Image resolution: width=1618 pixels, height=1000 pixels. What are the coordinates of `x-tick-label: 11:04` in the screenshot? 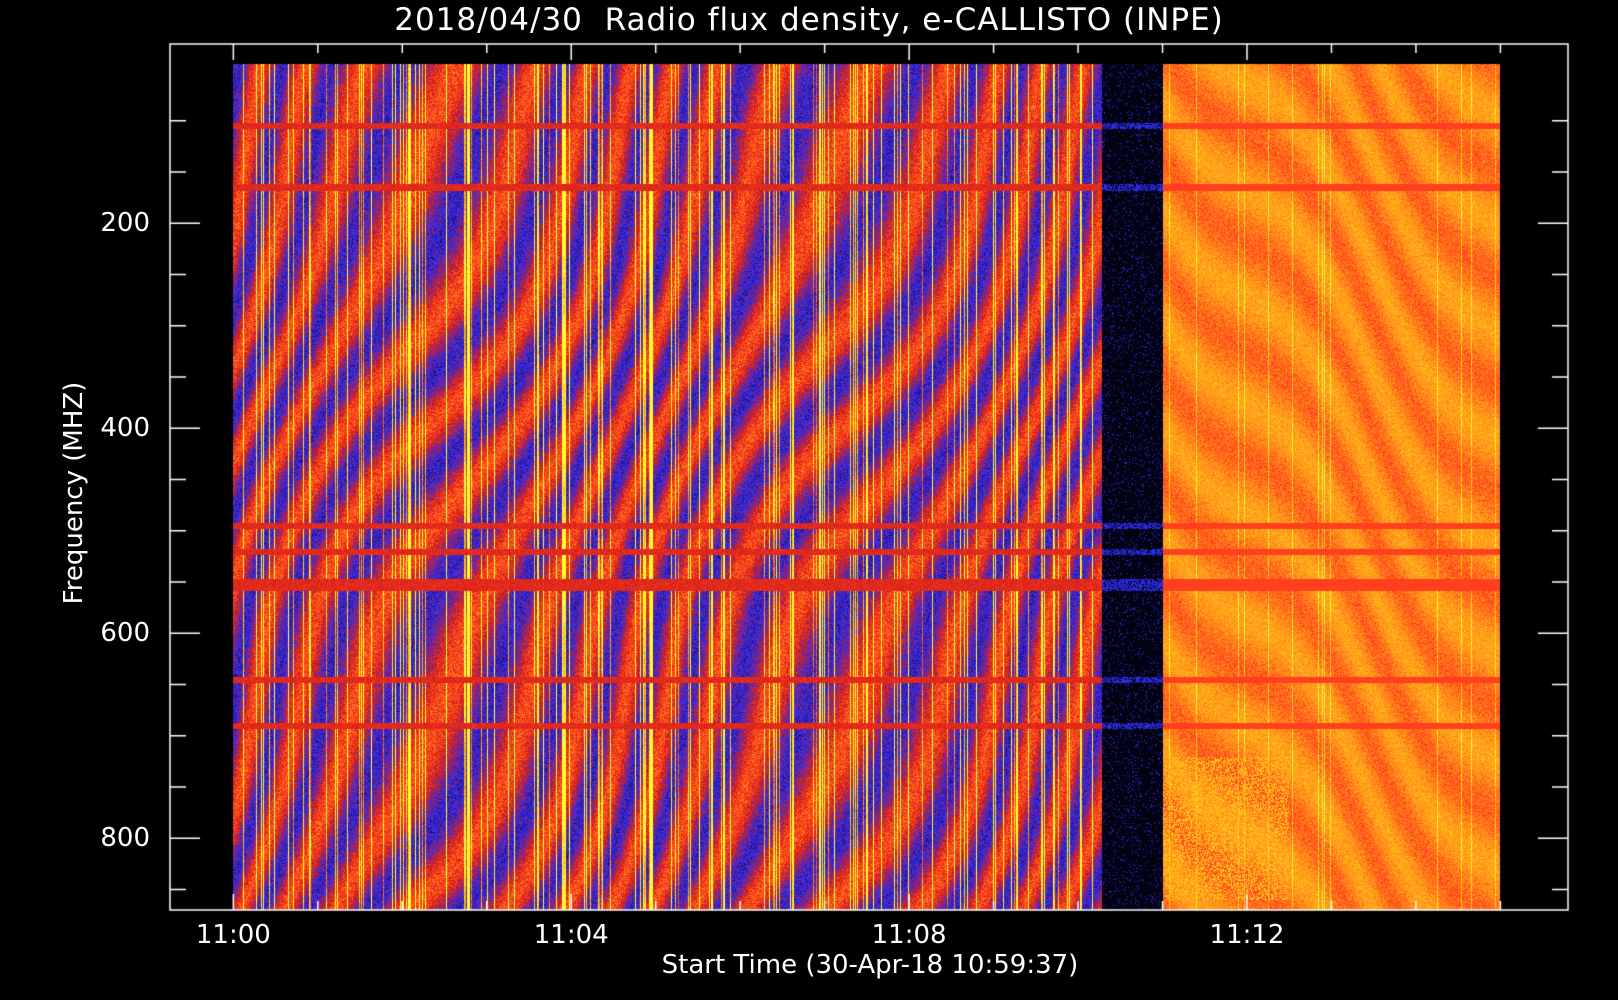 It's located at (571, 935).